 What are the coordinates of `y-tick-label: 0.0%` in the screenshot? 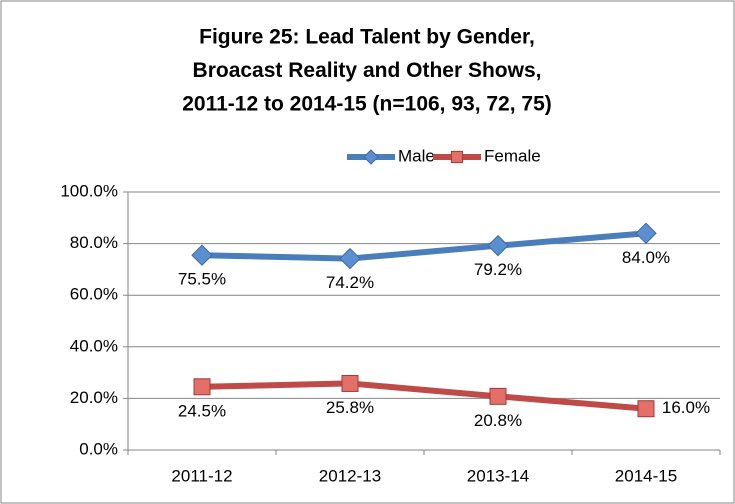 It's located at (98, 448).